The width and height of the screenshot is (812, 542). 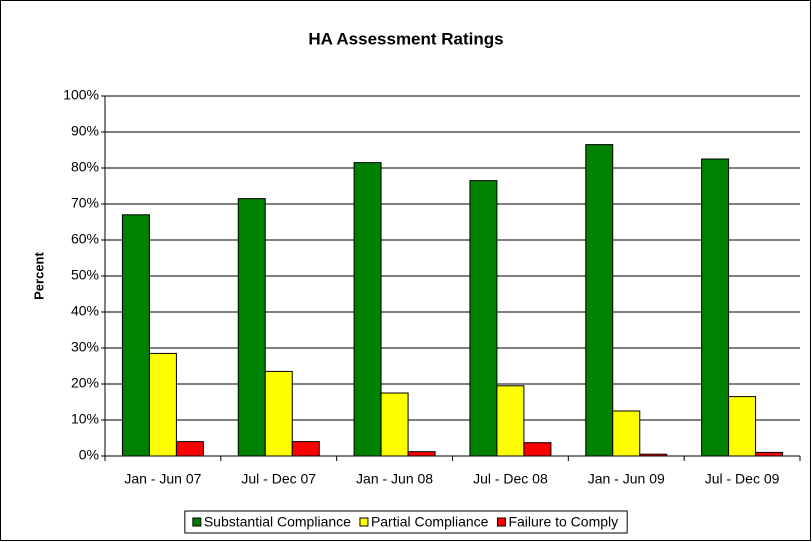 I want to click on x-tick-label: Jan - Jun 08, so click(x=394, y=479).